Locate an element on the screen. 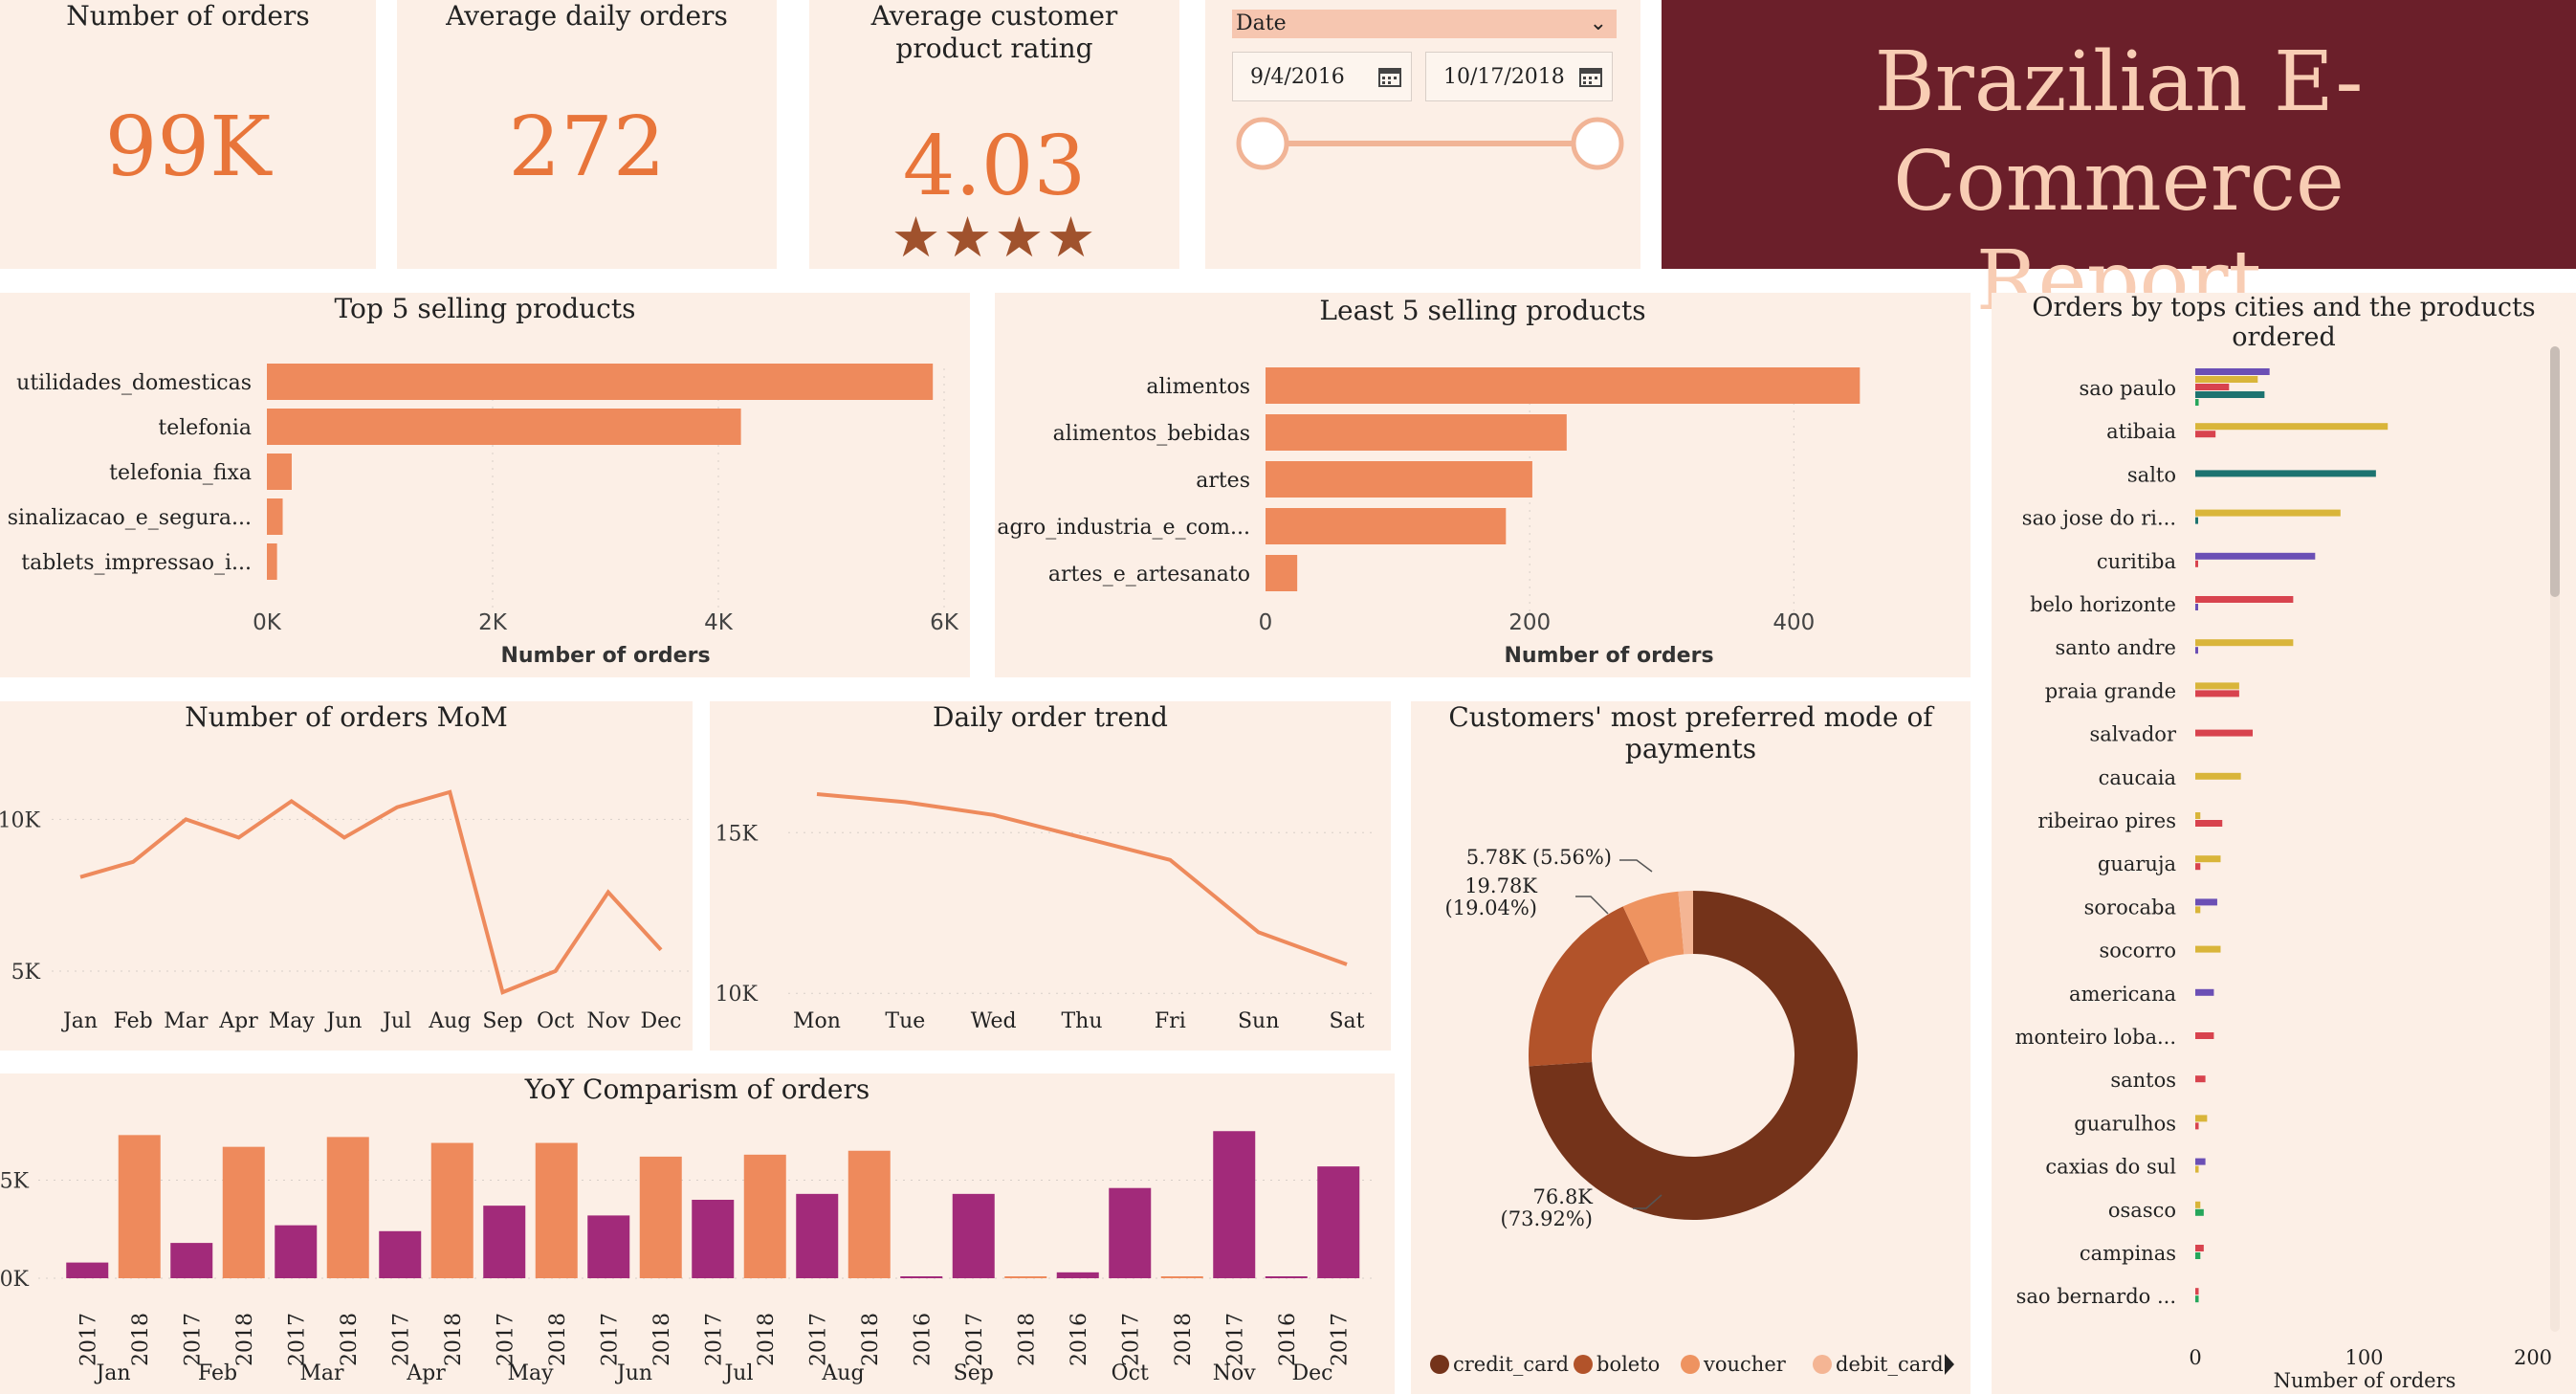 The width and height of the screenshot is (2576, 1394). date-slicer-header: Date ⌄ is located at coordinates (1425, 24).